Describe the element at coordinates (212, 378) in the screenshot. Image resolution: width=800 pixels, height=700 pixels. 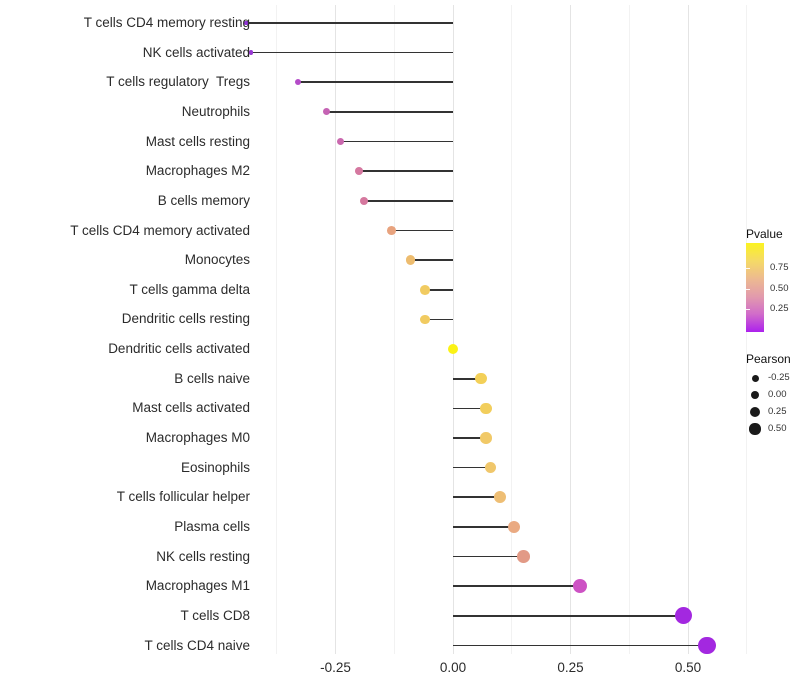
I see `y-axis-label: B cells naive` at that location.